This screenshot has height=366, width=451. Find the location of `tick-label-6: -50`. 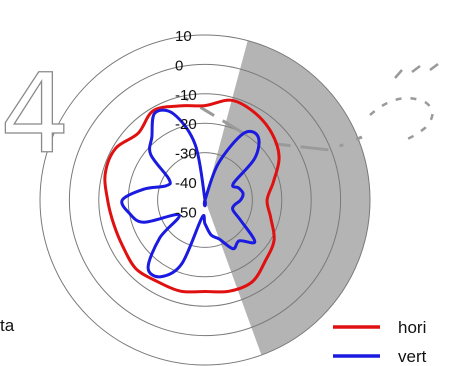

tick-label-6: -50 is located at coordinates (186, 212).